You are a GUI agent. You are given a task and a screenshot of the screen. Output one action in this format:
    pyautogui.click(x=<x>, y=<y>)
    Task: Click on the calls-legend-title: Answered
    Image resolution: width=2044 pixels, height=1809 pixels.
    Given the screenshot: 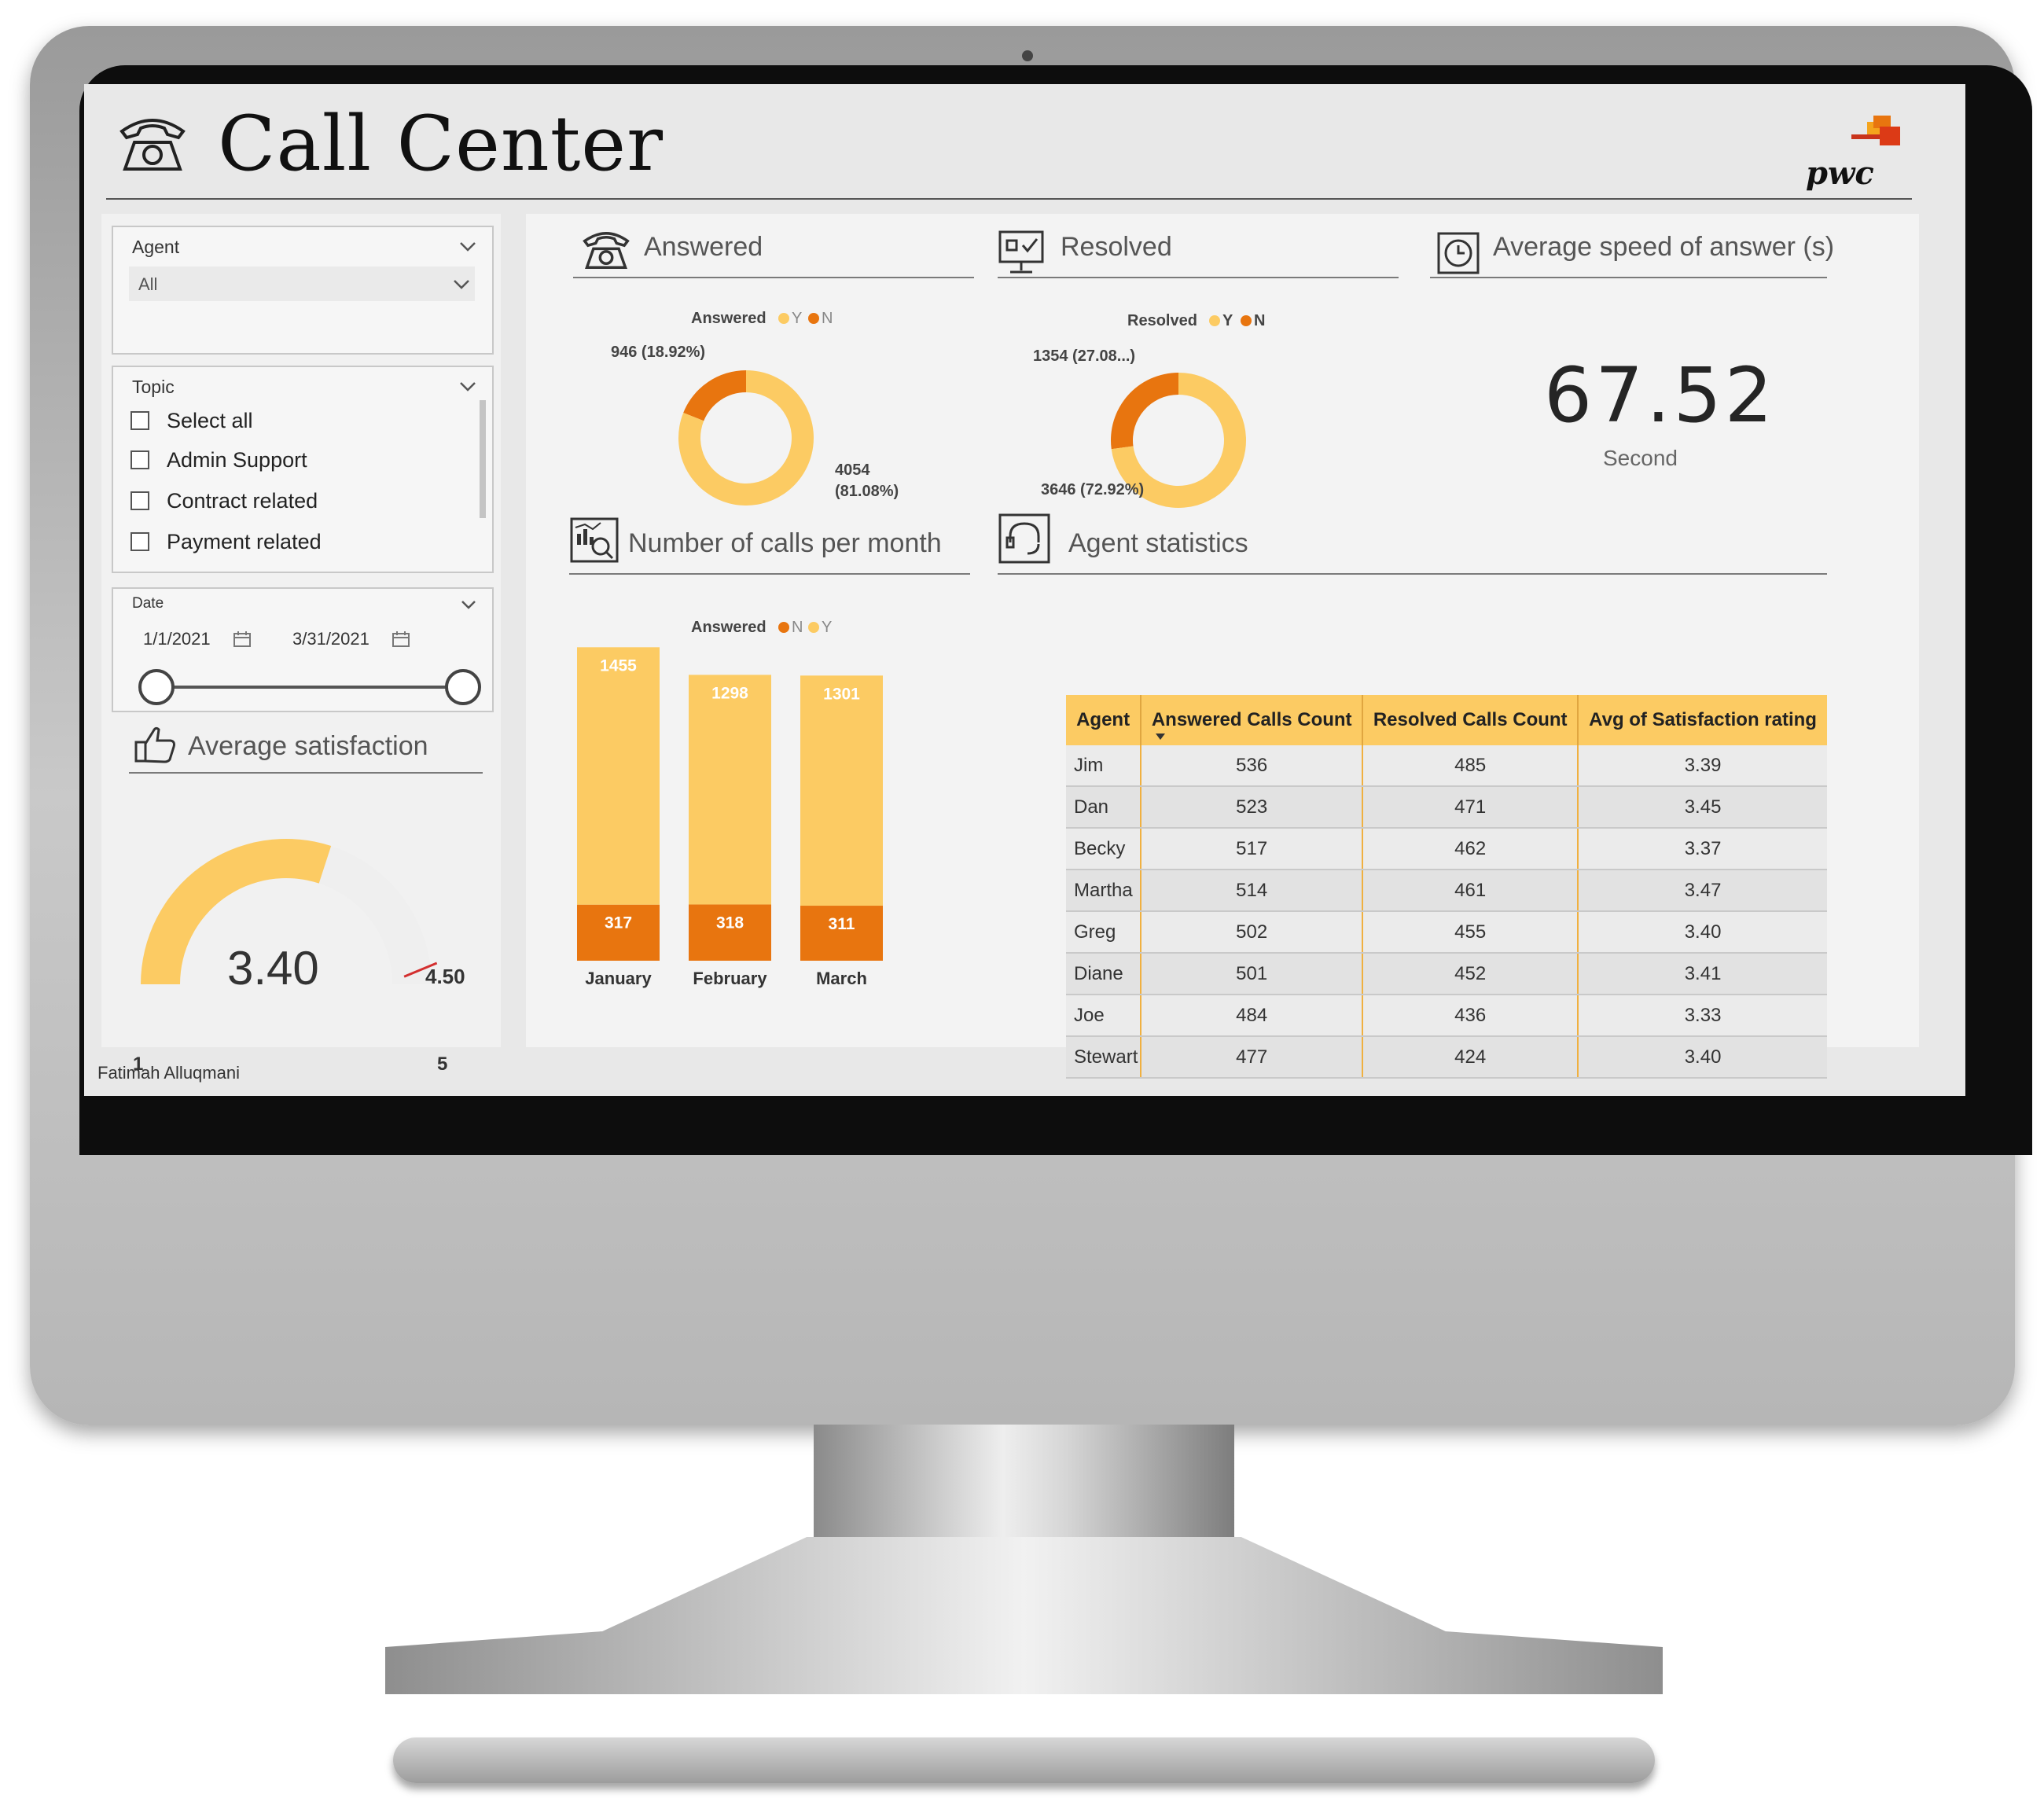 What is the action you would take?
    pyautogui.click(x=728, y=627)
    